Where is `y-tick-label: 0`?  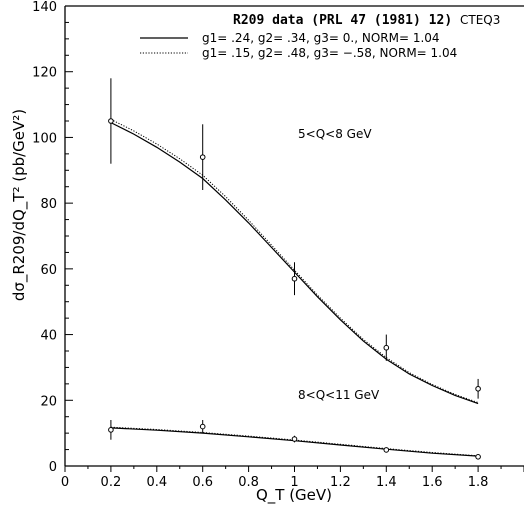
y-tick-label: 0 is located at coordinates (53, 467).